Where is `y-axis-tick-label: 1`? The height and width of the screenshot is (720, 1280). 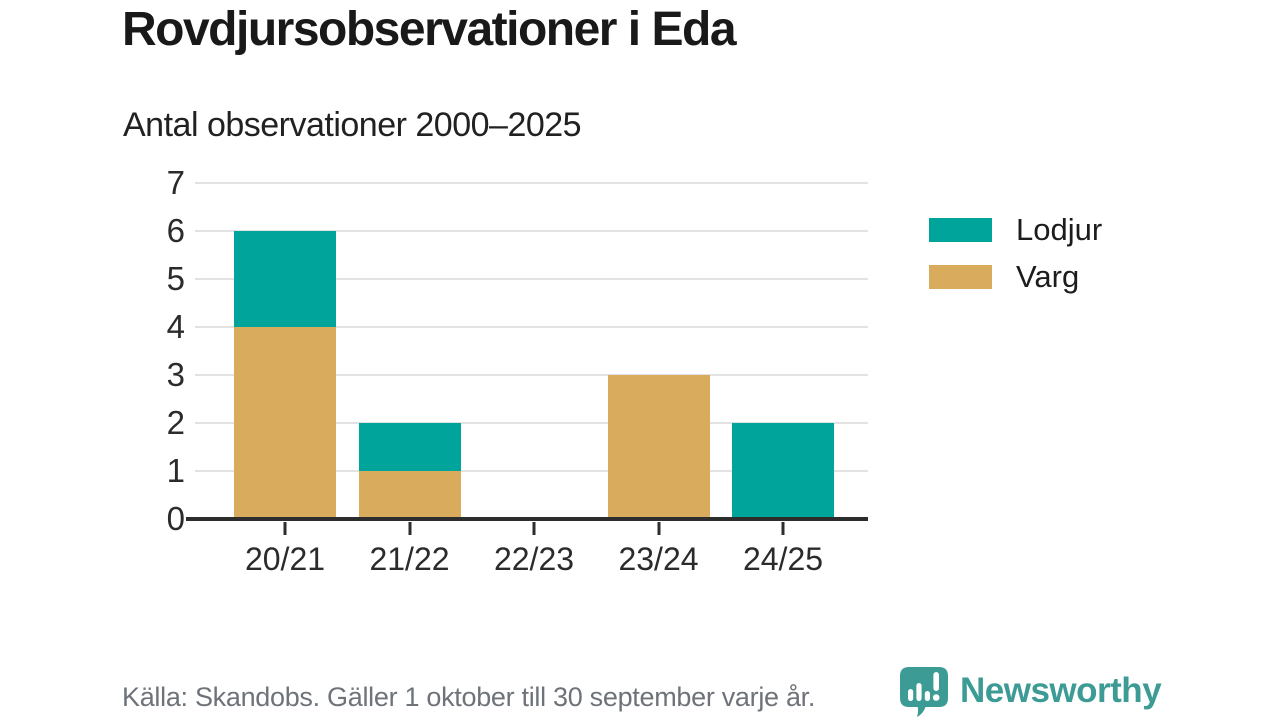
y-axis-tick-label: 1 is located at coordinates (175, 470).